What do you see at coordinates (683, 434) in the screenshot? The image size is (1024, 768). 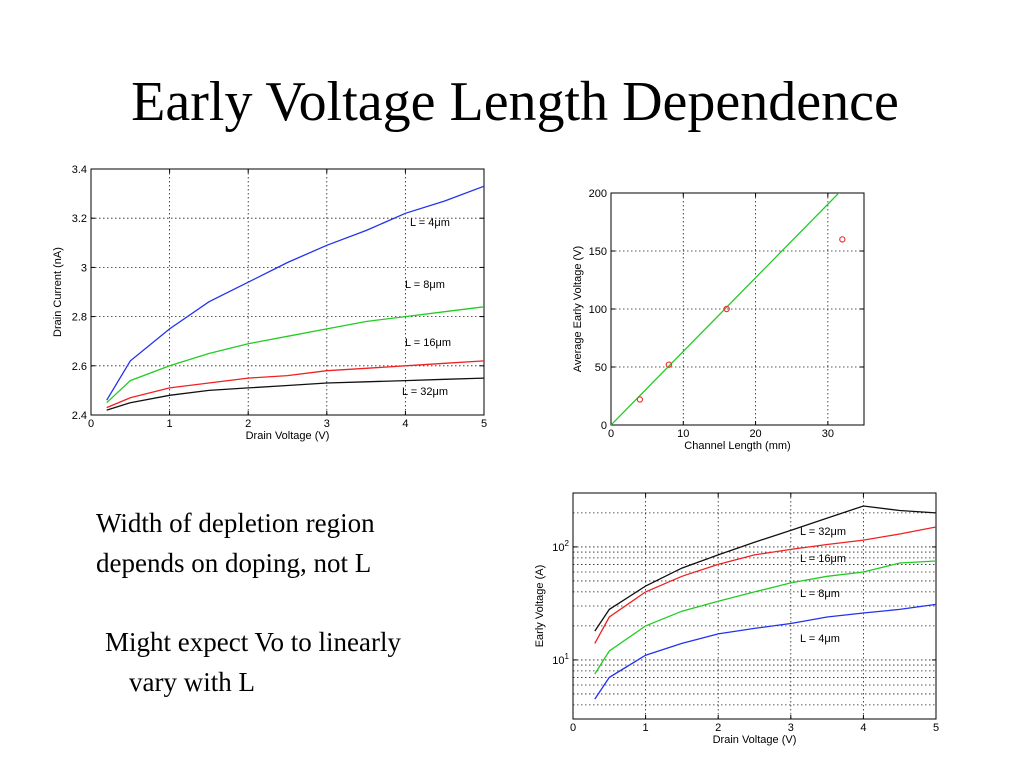 I see `x-tick-label: 10` at bounding box center [683, 434].